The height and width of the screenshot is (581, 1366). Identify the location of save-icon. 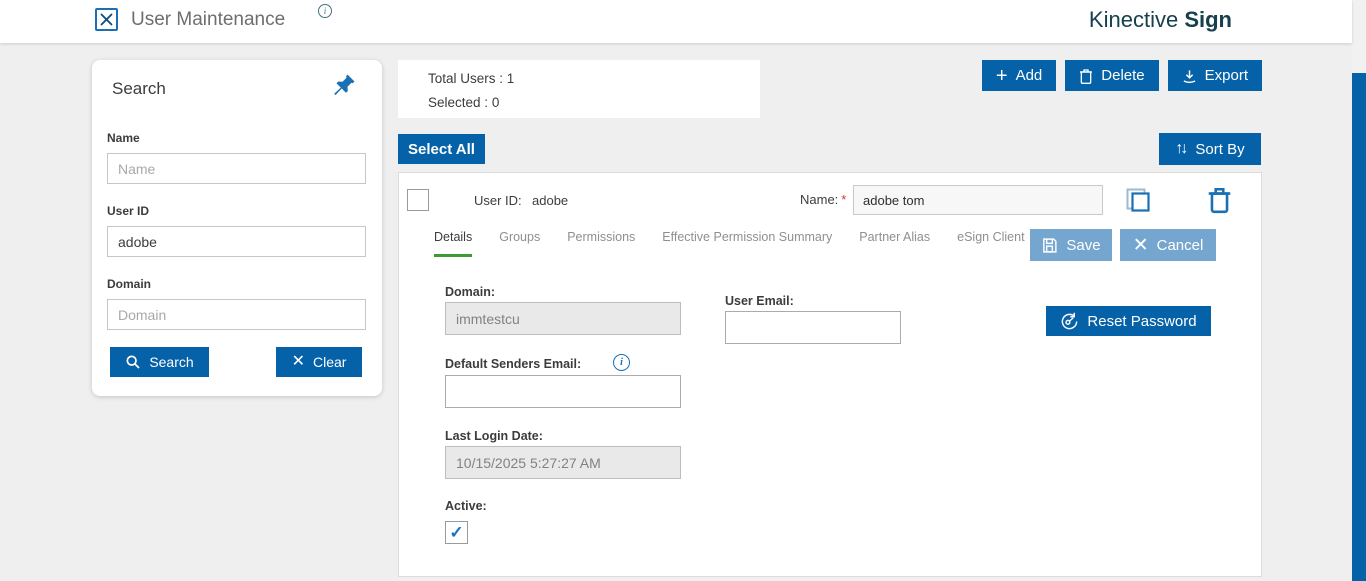
(1049, 245).